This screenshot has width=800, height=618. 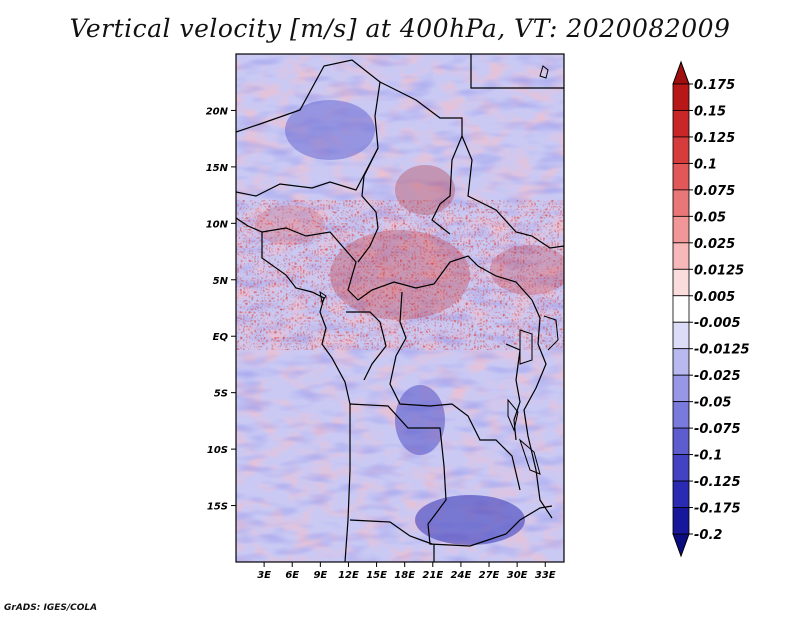 I want to click on colorbar-label: -0.05, so click(x=712, y=403).